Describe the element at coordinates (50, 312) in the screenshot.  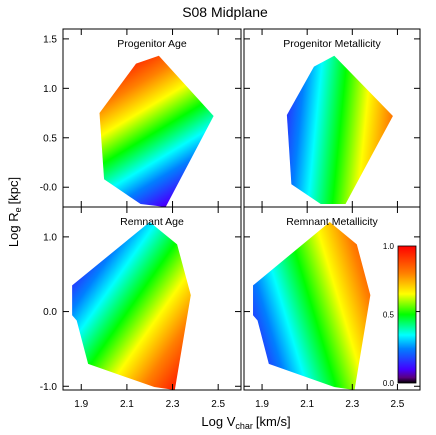
I see `y-tick-label: 0.0` at that location.